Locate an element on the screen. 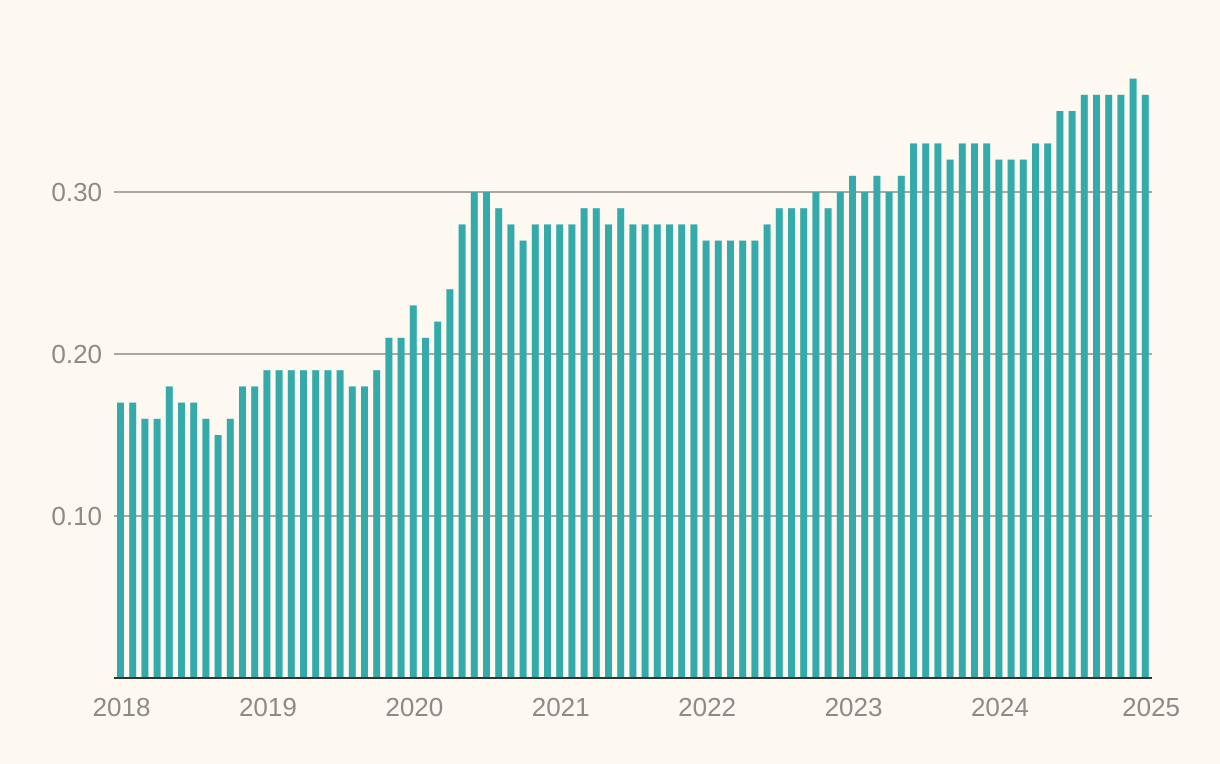 Image resolution: width=1220 pixels, height=764 pixels. y-tick-label: 0.10 is located at coordinates (76, 516).